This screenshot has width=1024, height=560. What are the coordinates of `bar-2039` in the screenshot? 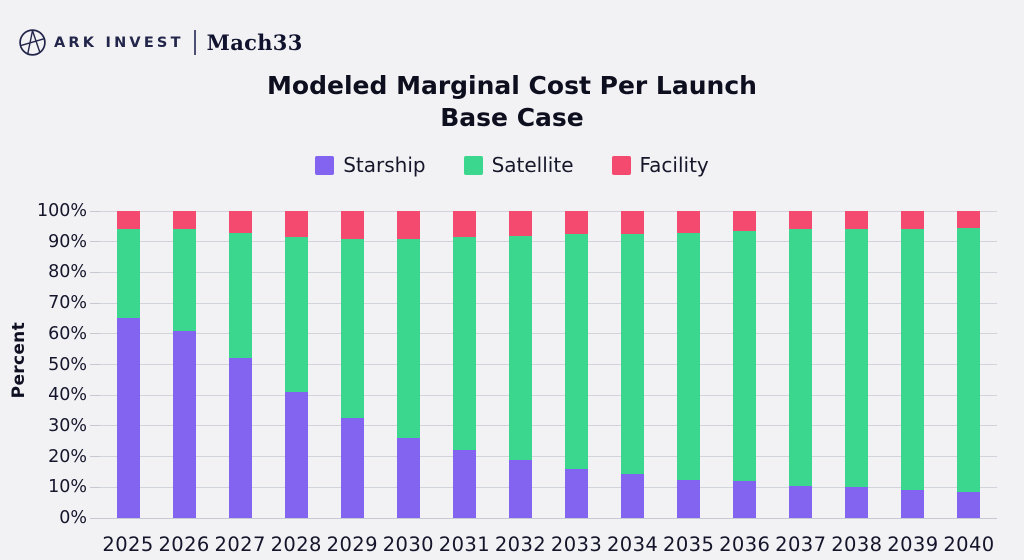 It's located at (913, 364).